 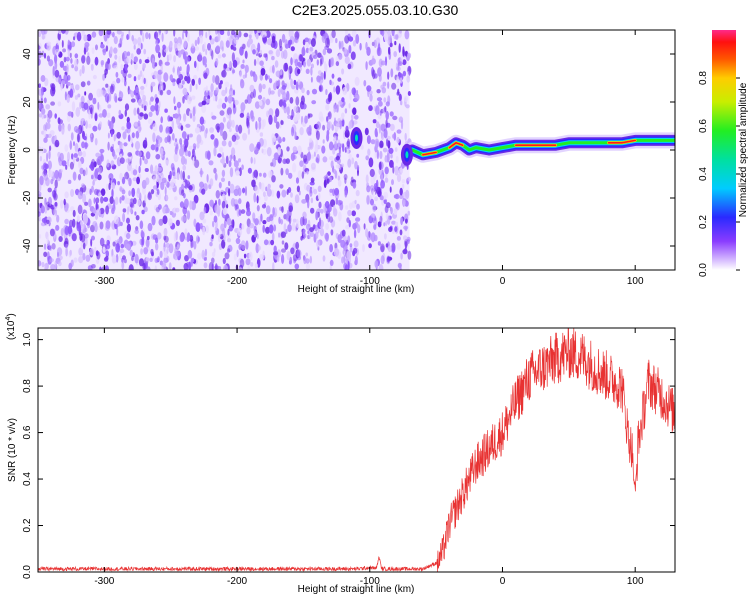 What do you see at coordinates (11, 314) in the screenshot?
I see `snr-scale-suffix: )` at bounding box center [11, 314].